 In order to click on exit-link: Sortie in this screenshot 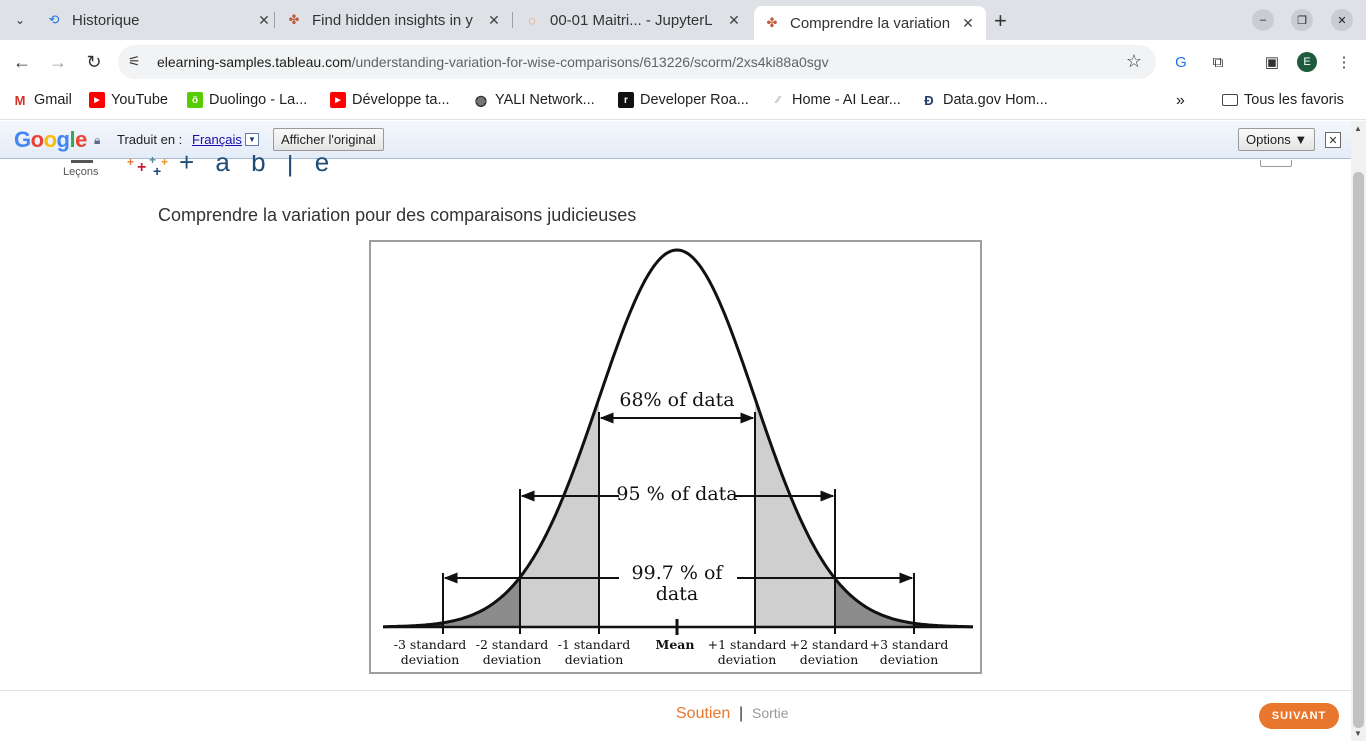, I will do `click(770, 713)`.